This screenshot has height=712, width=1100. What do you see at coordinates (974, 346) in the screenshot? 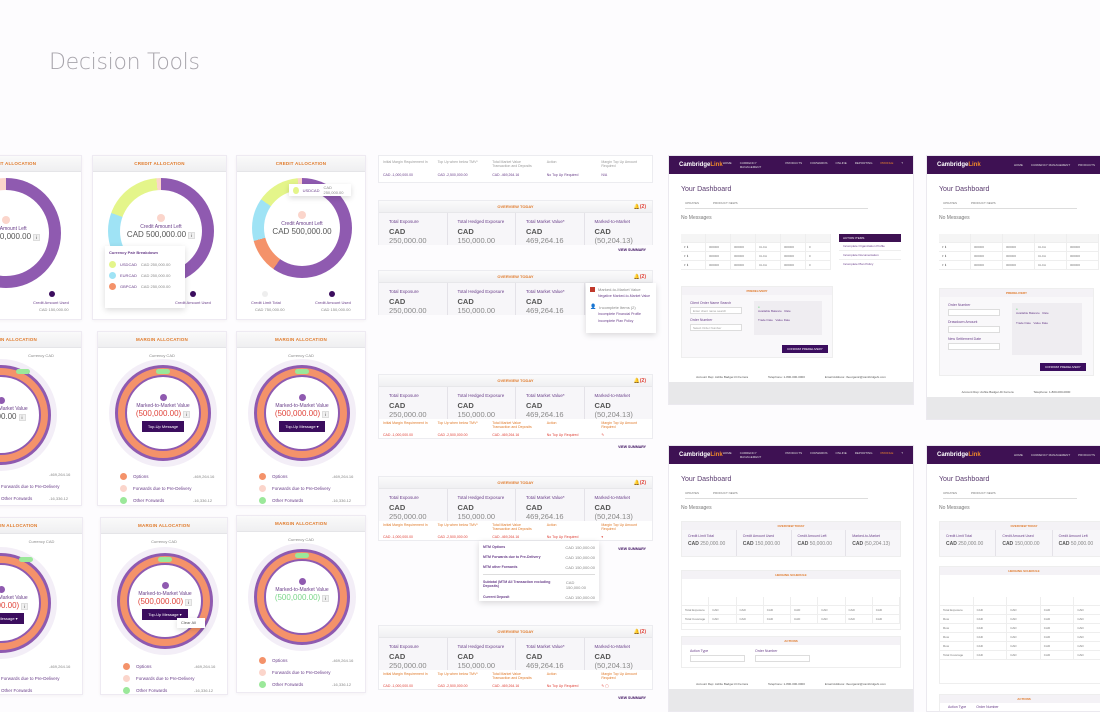
I see `settlement-date-select` at bounding box center [974, 346].